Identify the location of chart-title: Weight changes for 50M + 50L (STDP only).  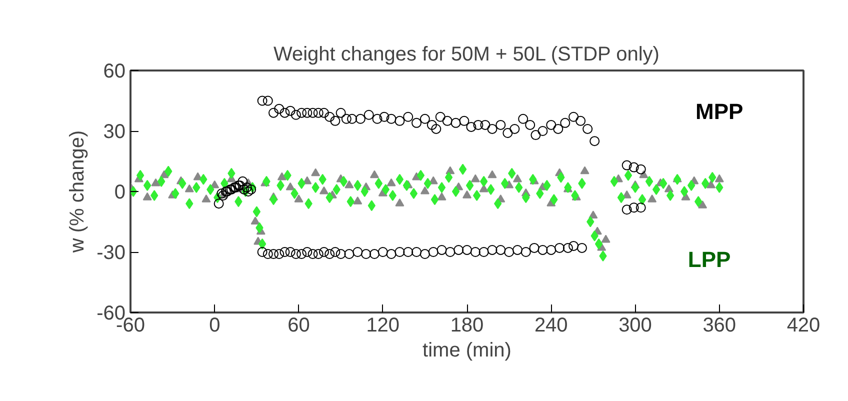
(466, 55).